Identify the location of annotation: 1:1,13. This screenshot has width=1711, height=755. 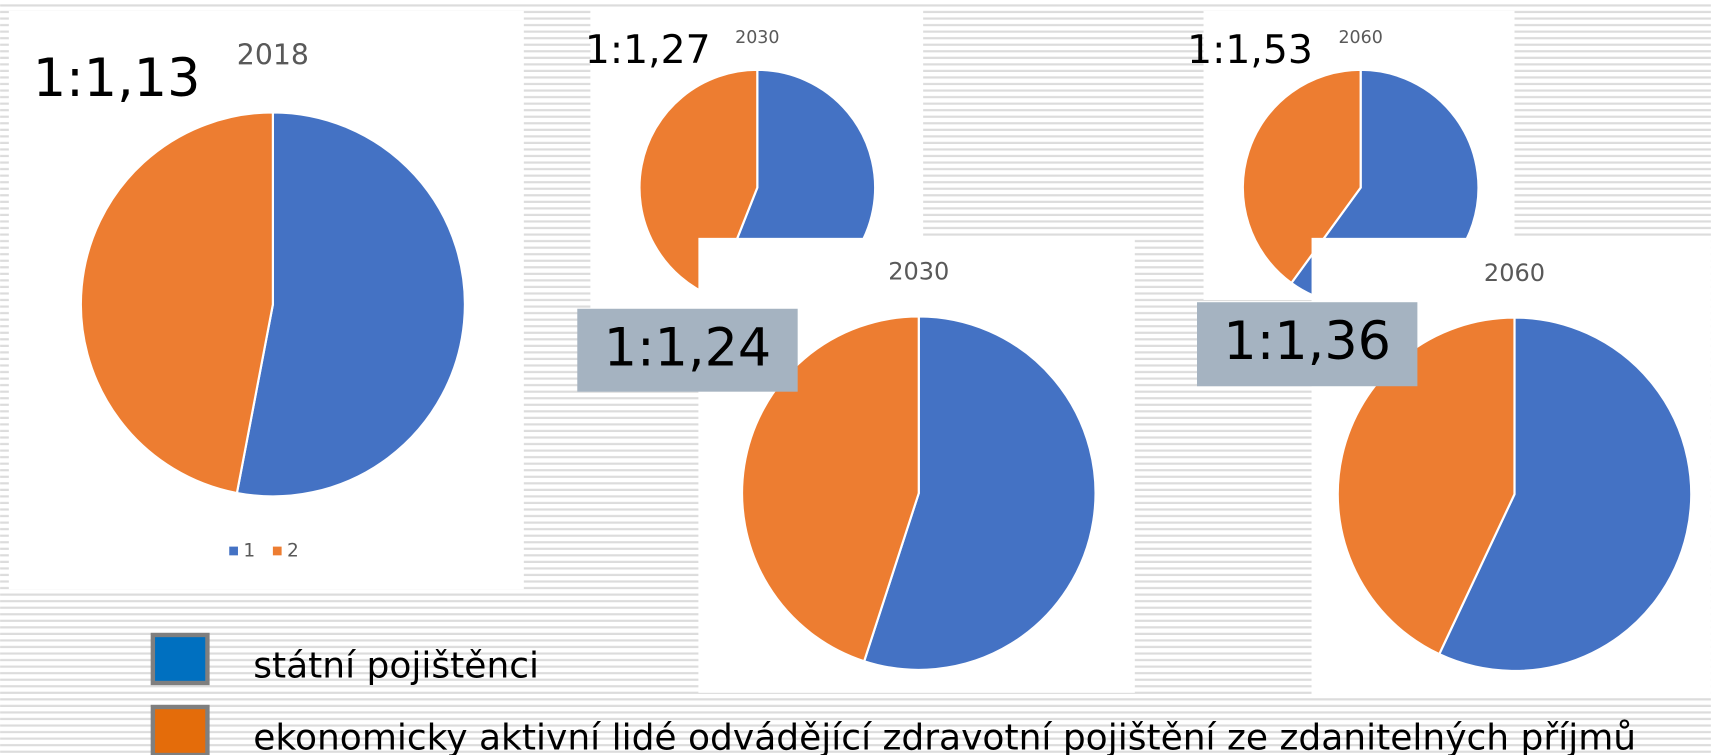
(117, 78).